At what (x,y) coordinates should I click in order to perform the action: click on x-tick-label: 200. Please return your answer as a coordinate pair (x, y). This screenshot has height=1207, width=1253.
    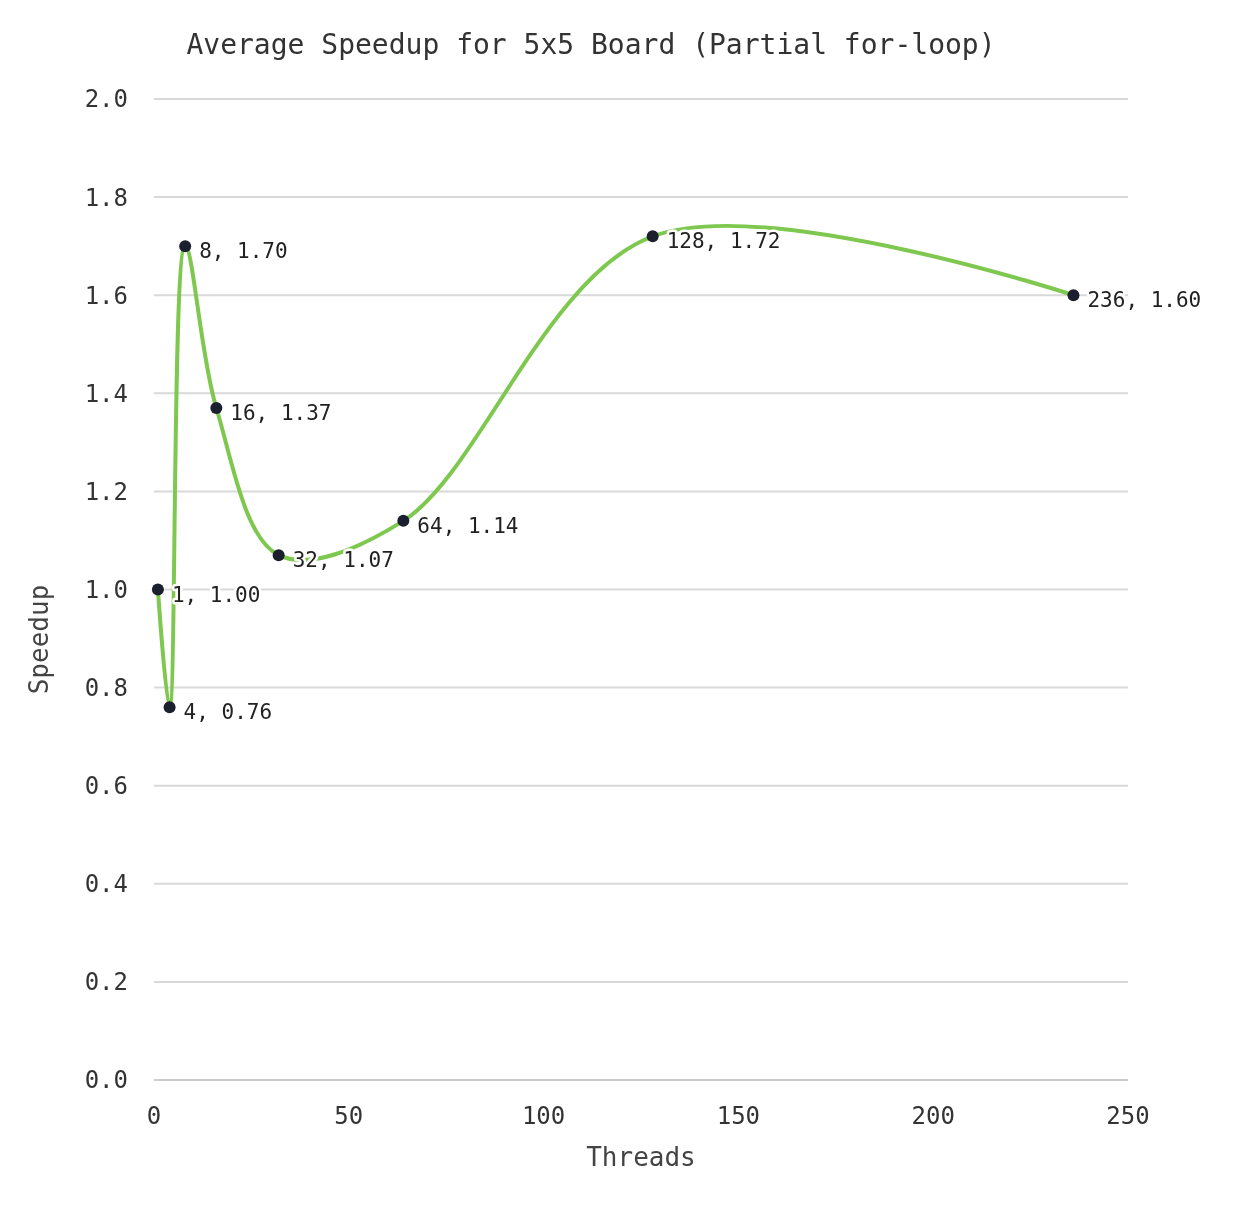
    Looking at the image, I should click on (933, 1116).